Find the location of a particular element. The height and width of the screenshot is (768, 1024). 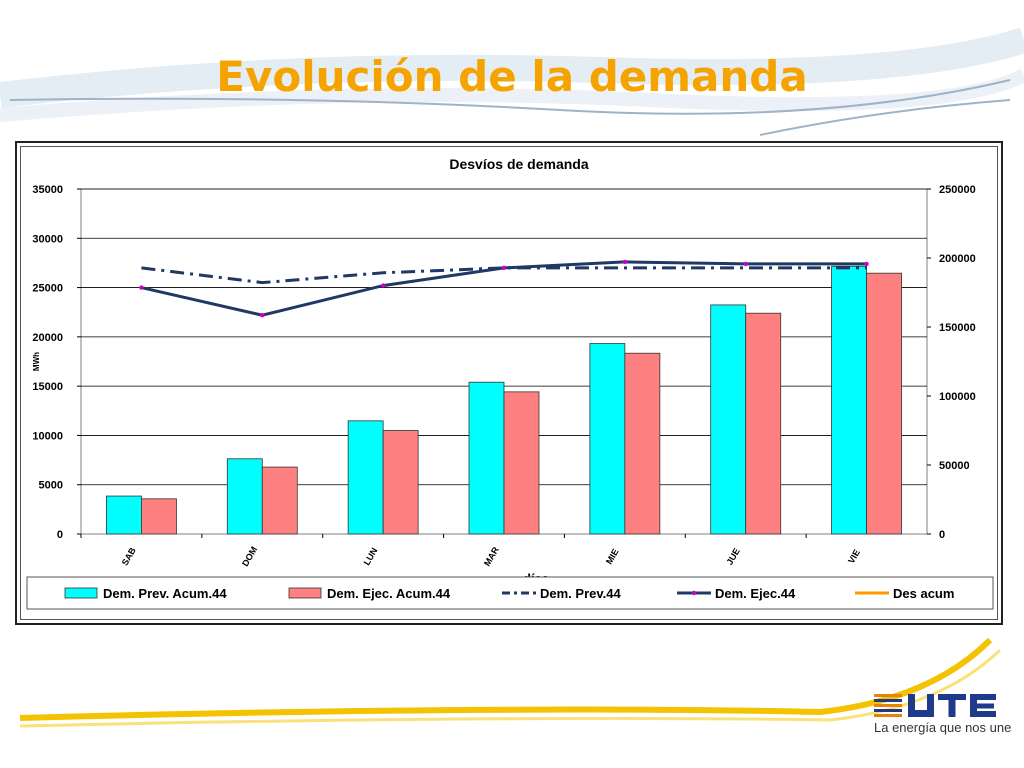

y-tick-label: 20000 is located at coordinates (47, 338).